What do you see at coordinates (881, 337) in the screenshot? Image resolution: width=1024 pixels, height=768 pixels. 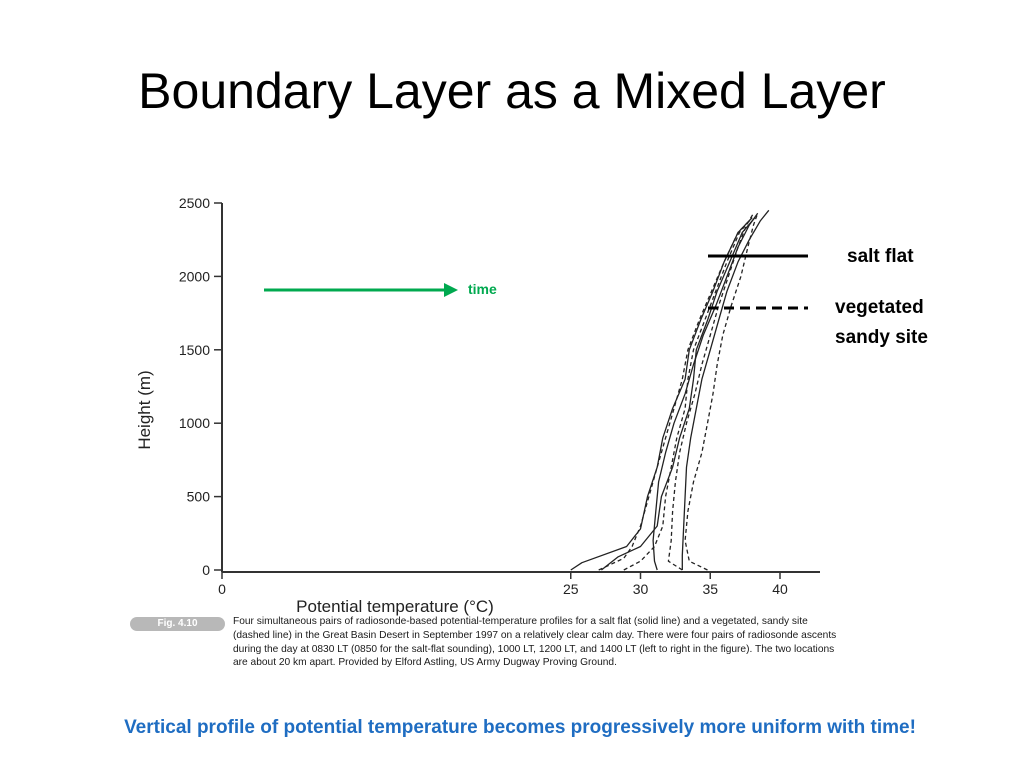 I see `legend-sandy-site: sandy site` at bounding box center [881, 337].